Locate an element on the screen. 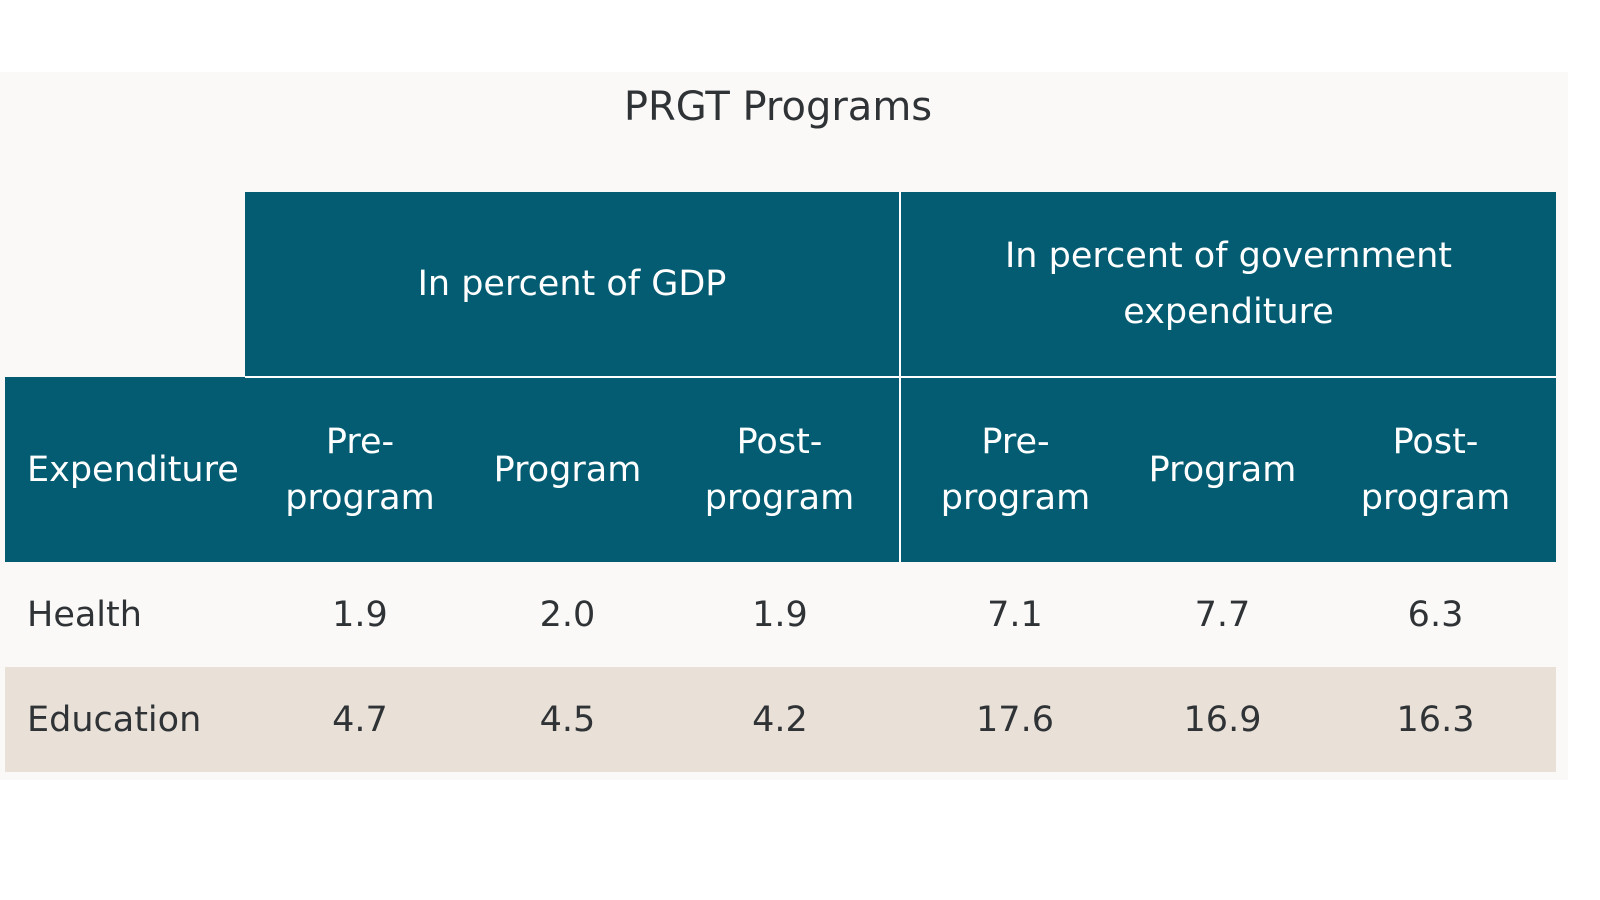 The width and height of the screenshot is (1600, 900). column-header-gdp-program: Program is located at coordinates (567, 469).